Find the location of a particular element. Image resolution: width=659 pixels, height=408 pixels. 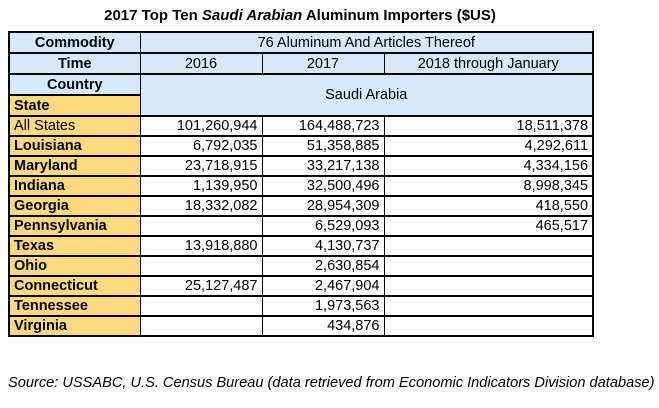

table-row: Georgia 18,332,082 28,954,309 418,550 is located at coordinates (301, 206).